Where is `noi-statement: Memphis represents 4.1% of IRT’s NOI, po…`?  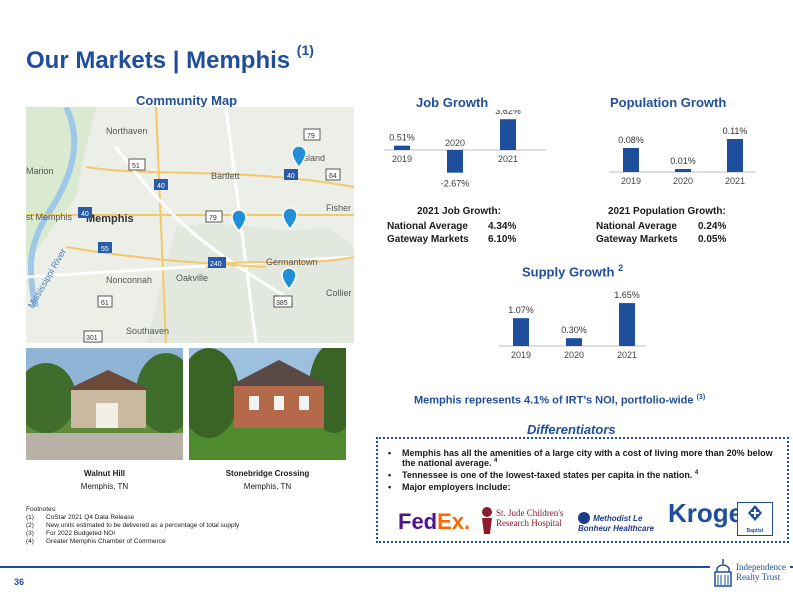 noi-statement: Memphis represents 4.1% of IRT’s NOI, po… is located at coordinates (560, 400).